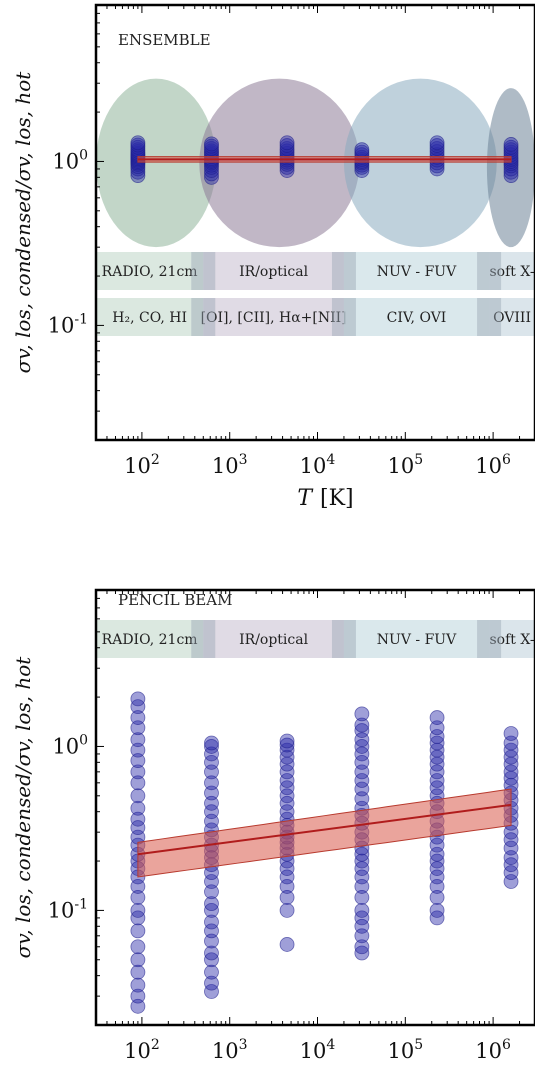 The height and width of the screenshot is (1065, 535). What do you see at coordinates (324, 829) in the screenshot?
I see `fit-line` at bounding box center [324, 829].